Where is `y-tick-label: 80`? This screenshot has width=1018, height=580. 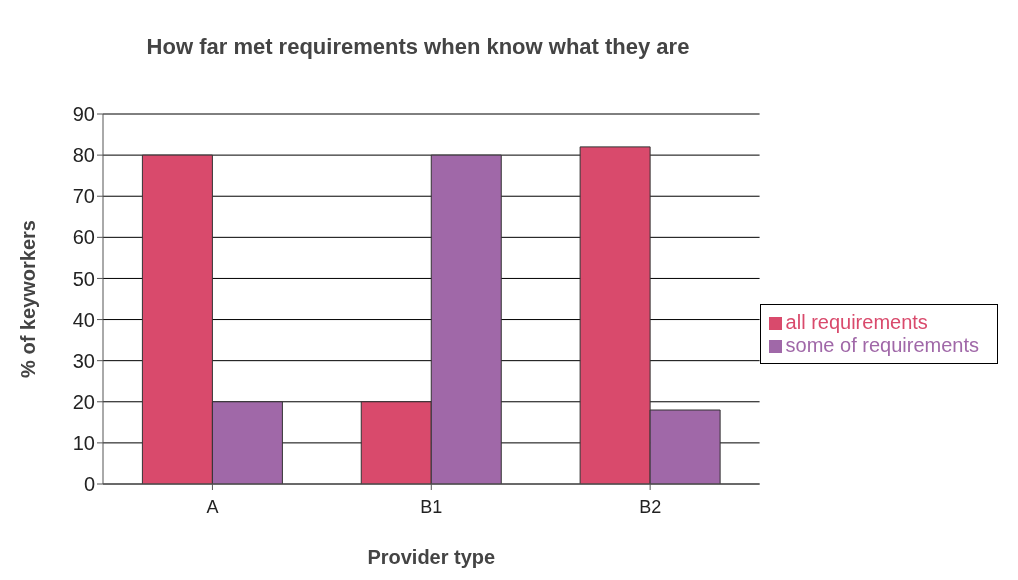 y-tick-label: 80 is located at coordinates (83, 155).